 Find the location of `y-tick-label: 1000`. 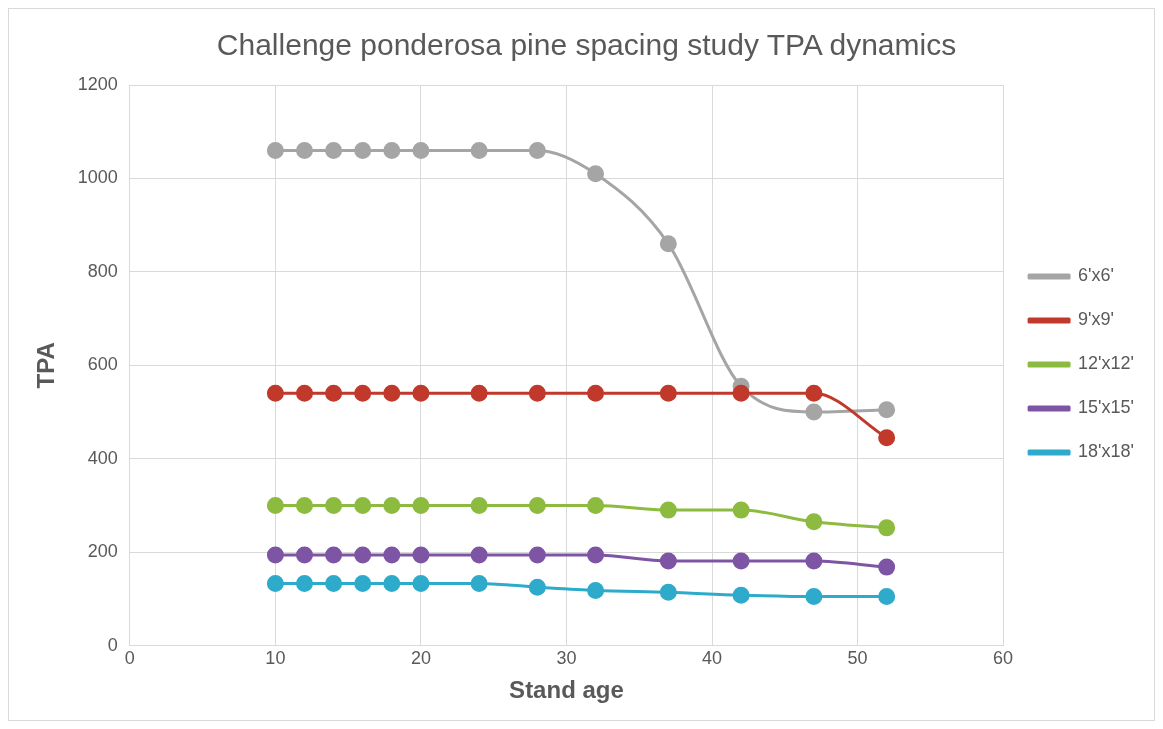

y-tick-label: 1000 is located at coordinates (97, 177).